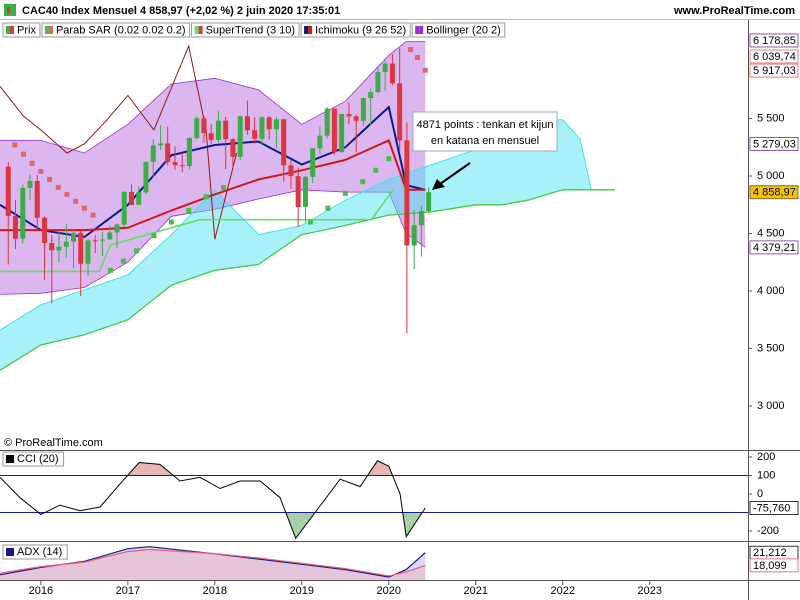 This screenshot has width=800, height=600. I want to click on x-tick-label: 2020, so click(389, 591).